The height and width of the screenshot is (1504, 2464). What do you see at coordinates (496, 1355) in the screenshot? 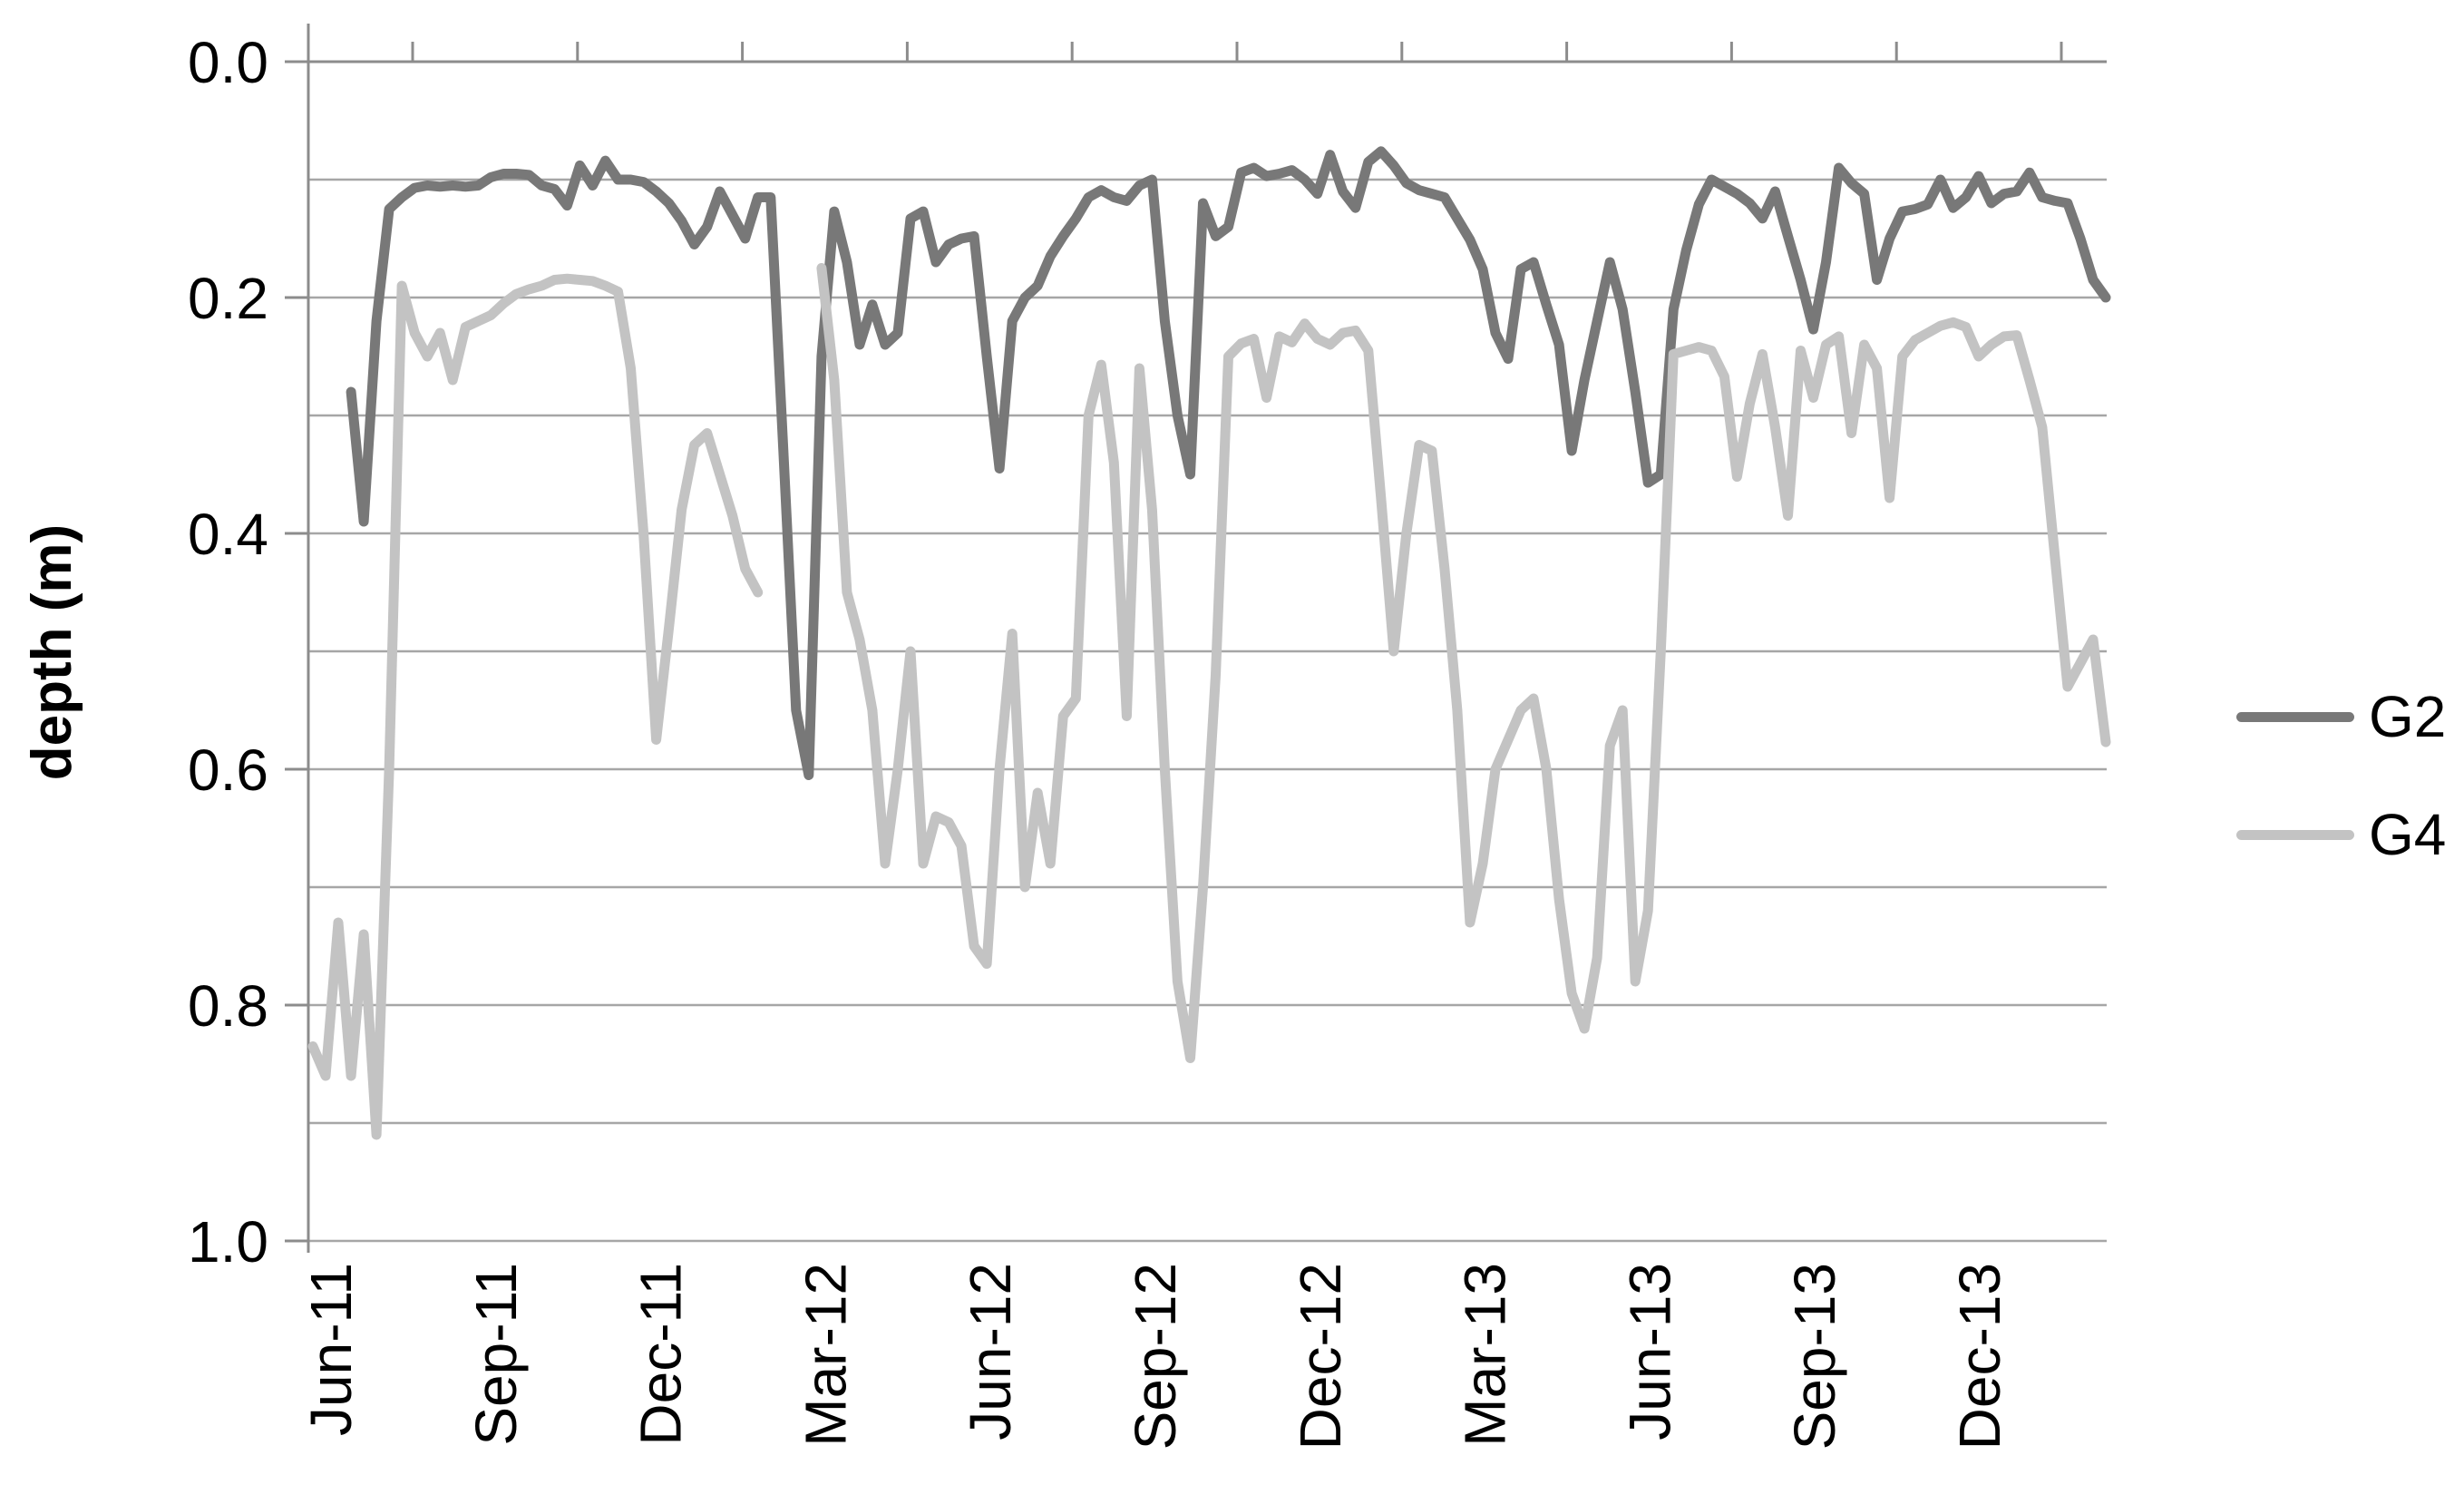
I see `x-tick-label: Sep-11` at bounding box center [496, 1355].